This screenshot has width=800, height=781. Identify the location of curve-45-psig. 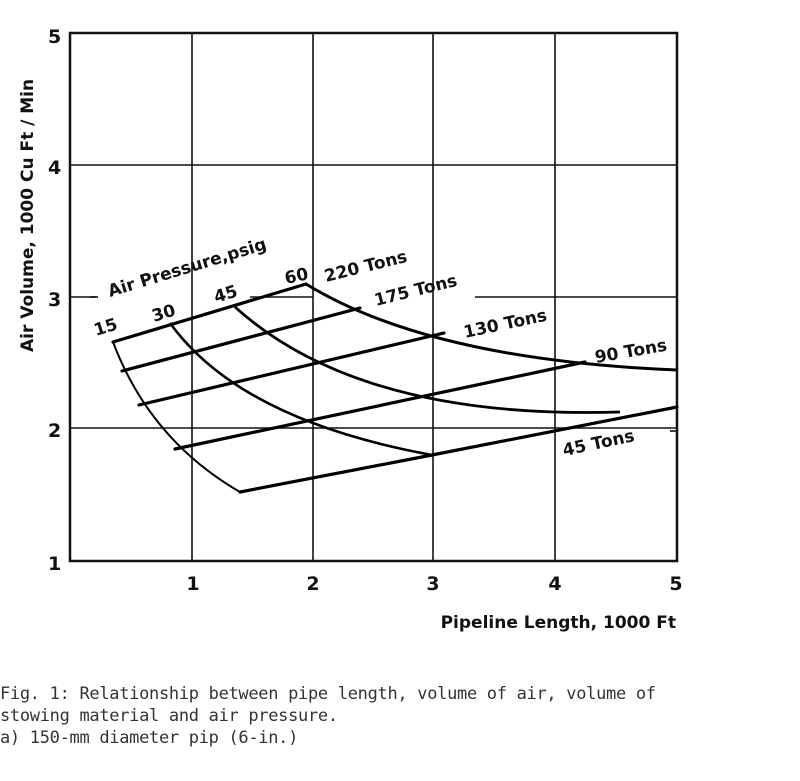
(427, 359).